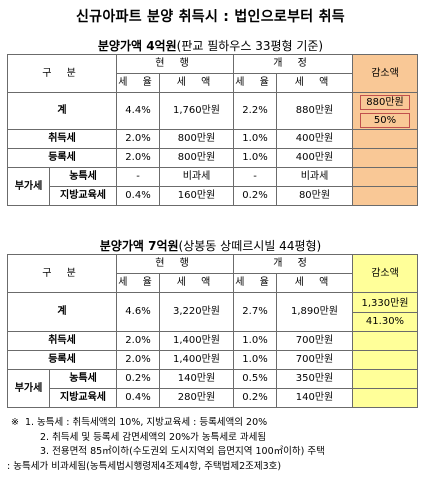  I want to click on section-2-subtitle: 분양가액 7억원(상봉동 상떼르시빌 44평형), so click(210, 245).